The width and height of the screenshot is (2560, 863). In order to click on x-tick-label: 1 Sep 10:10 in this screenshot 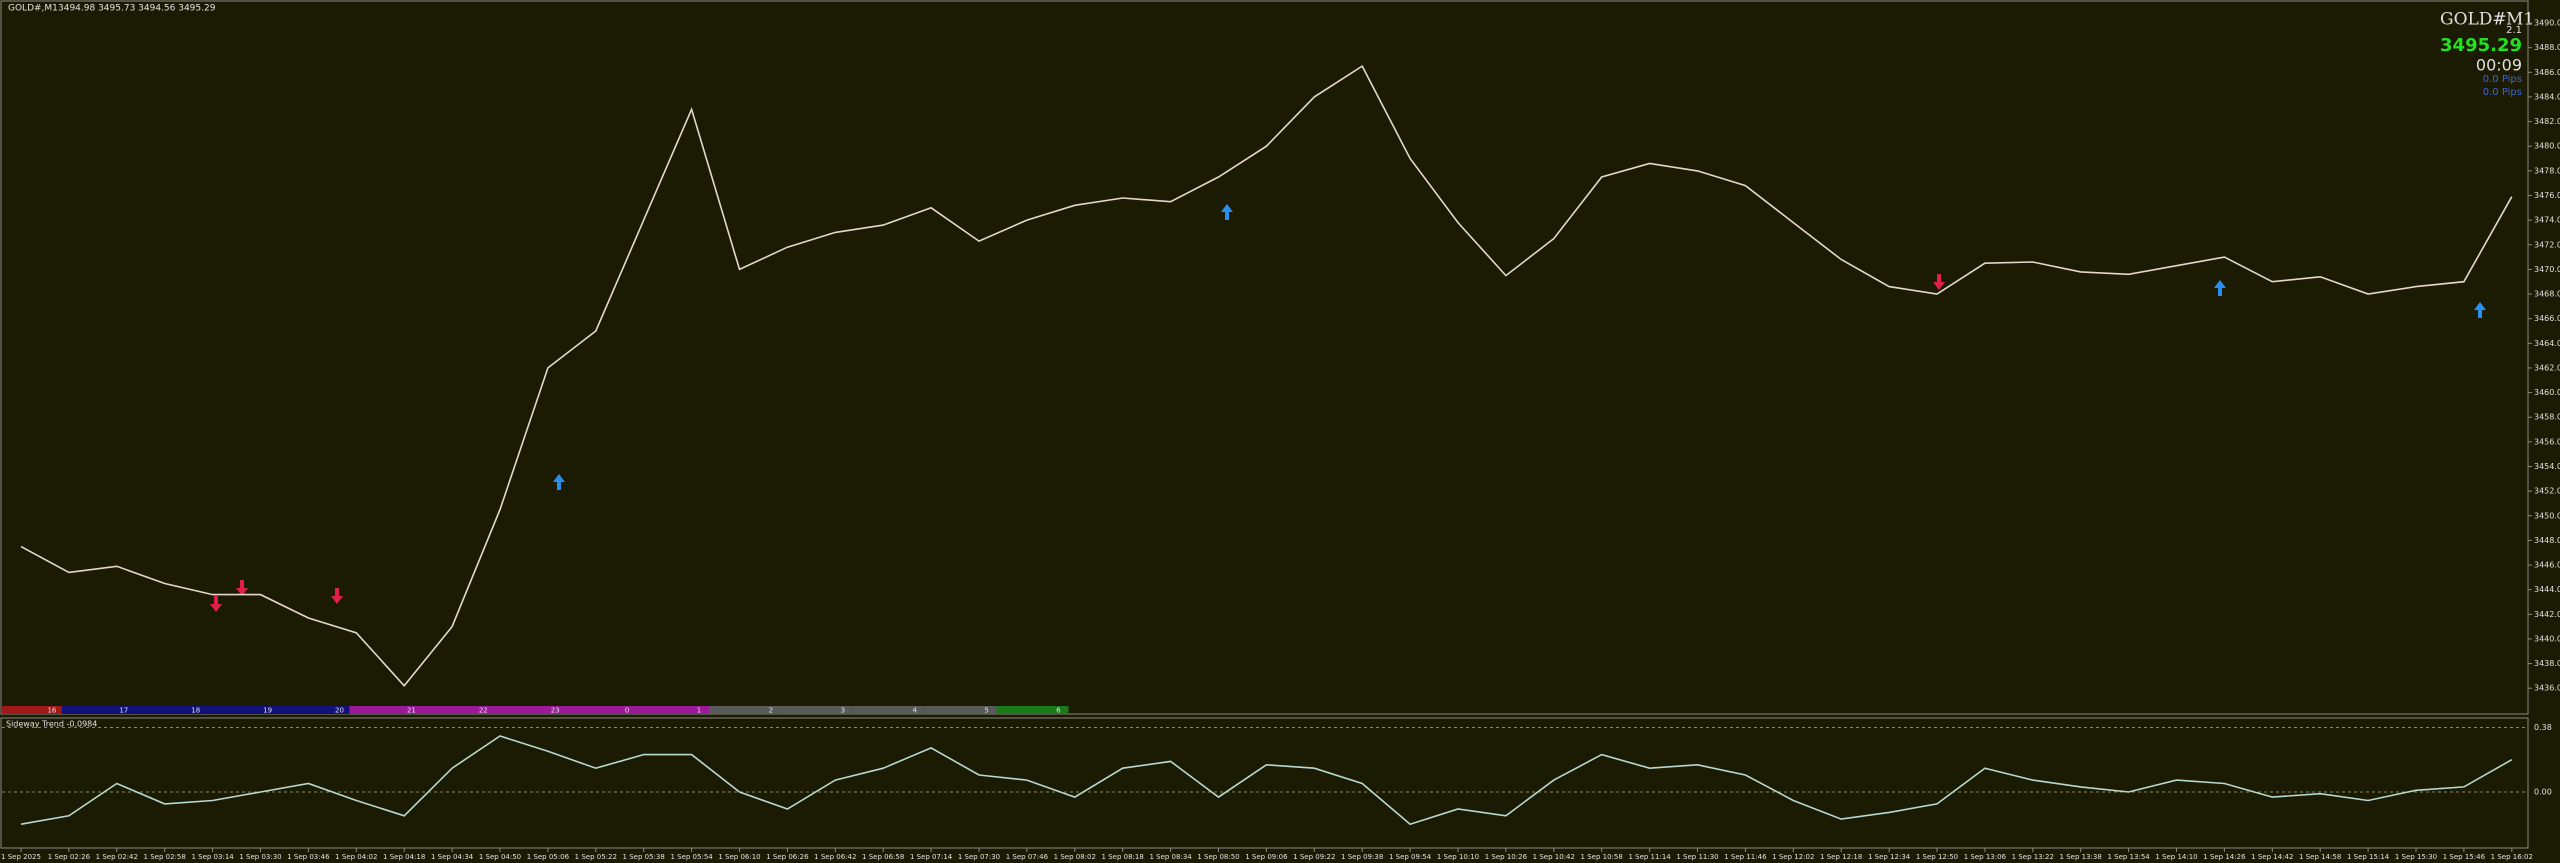, I will do `click(1458, 857)`.